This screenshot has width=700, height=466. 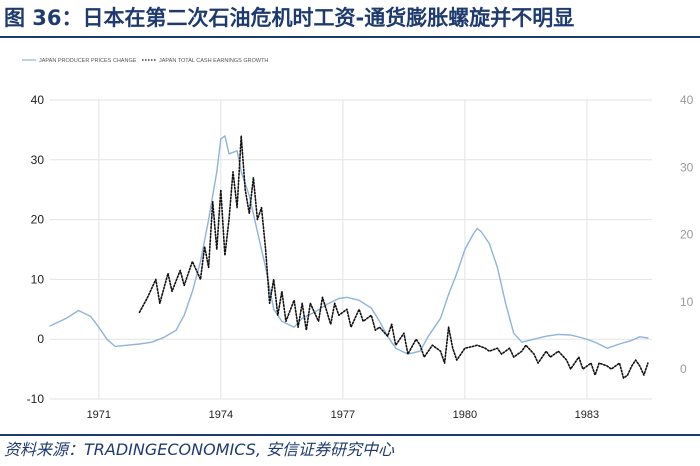 What do you see at coordinates (683, 369) in the screenshot?
I see `y-right-tick-label: 0` at bounding box center [683, 369].